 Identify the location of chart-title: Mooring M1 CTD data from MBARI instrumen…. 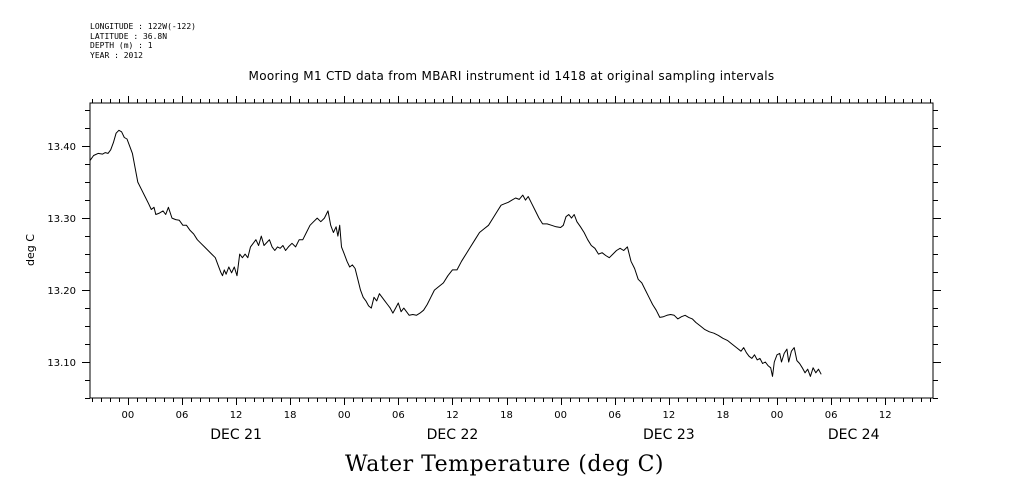
(511, 76).